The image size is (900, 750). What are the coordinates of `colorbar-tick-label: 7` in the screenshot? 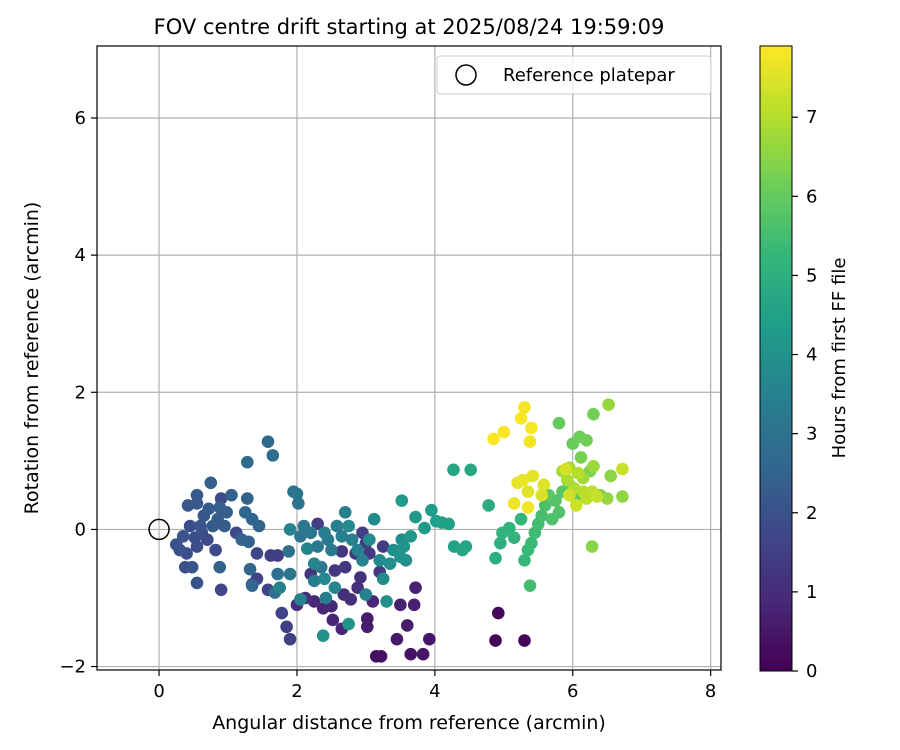 It's located at (811, 117).